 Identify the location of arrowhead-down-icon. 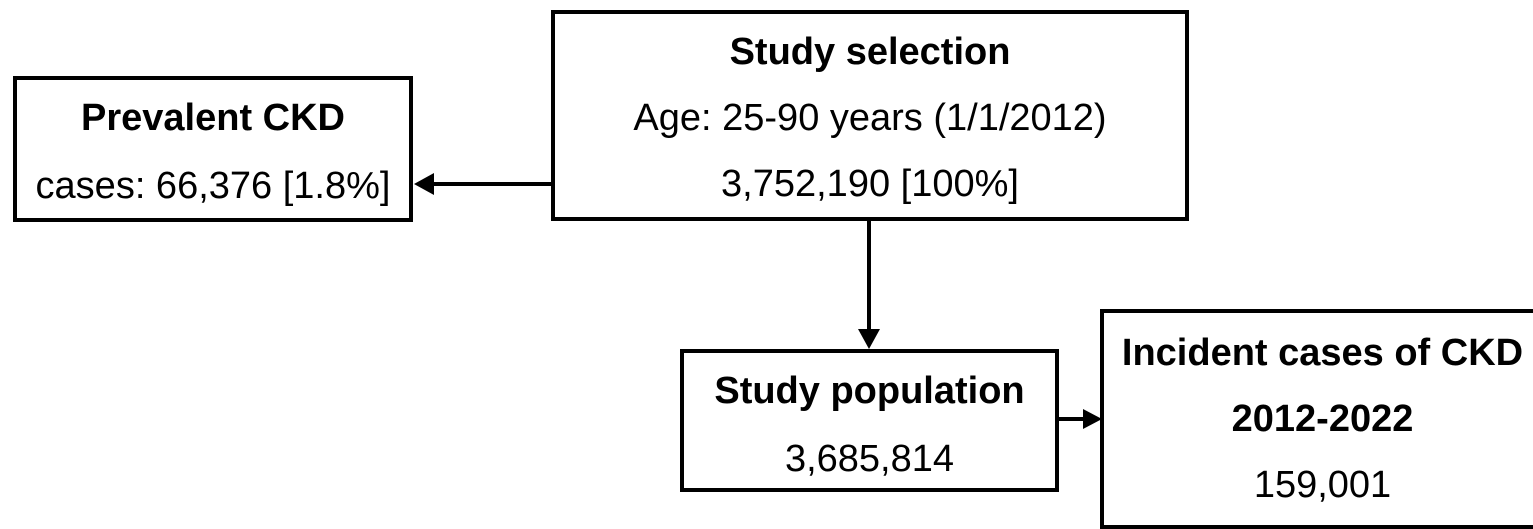
(869, 339).